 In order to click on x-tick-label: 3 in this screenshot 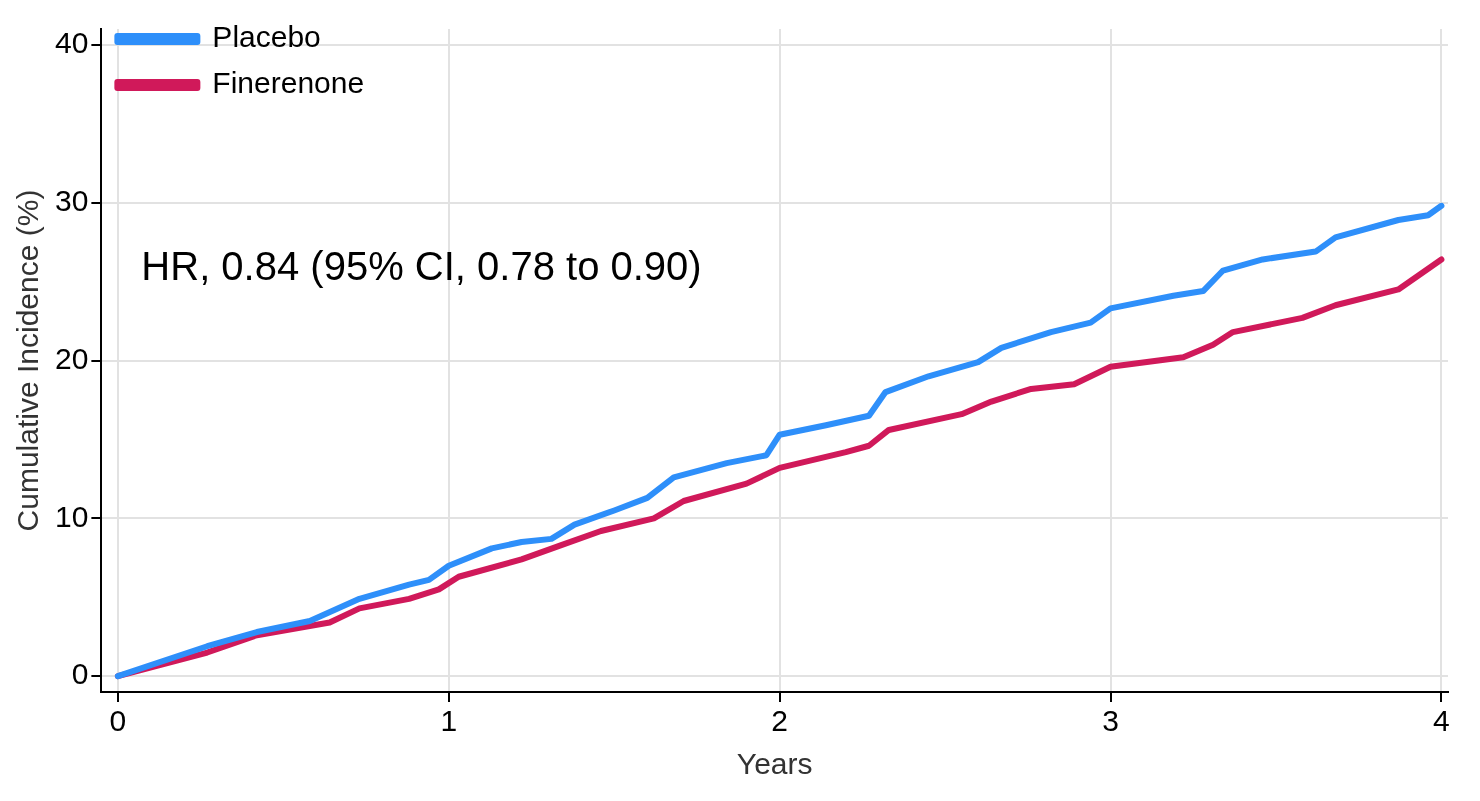, I will do `click(1110, 721)`.